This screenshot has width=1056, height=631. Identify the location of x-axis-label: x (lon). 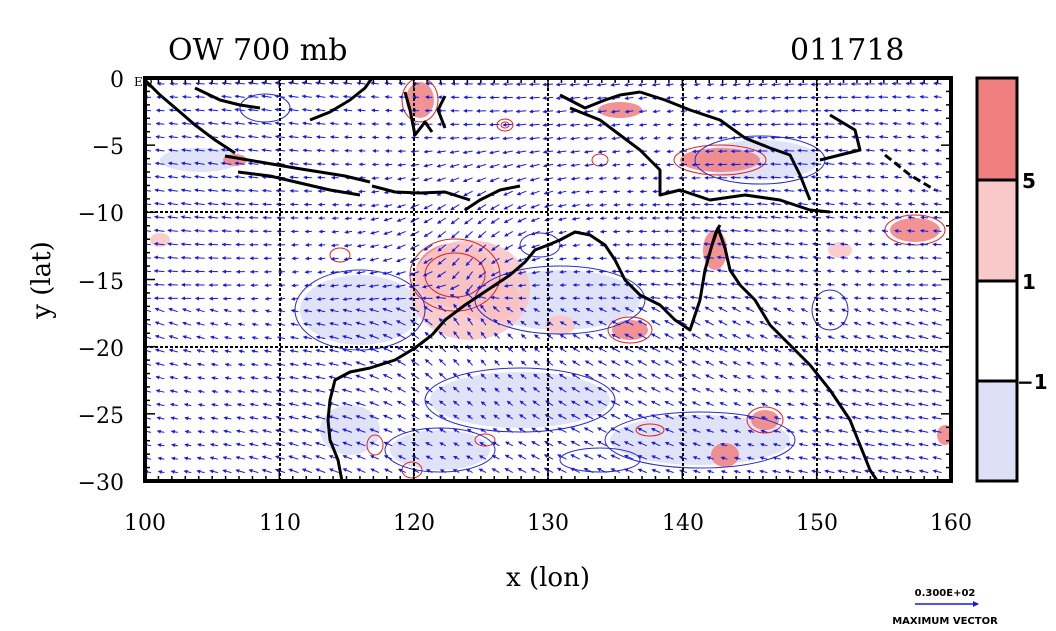
(548, 578).